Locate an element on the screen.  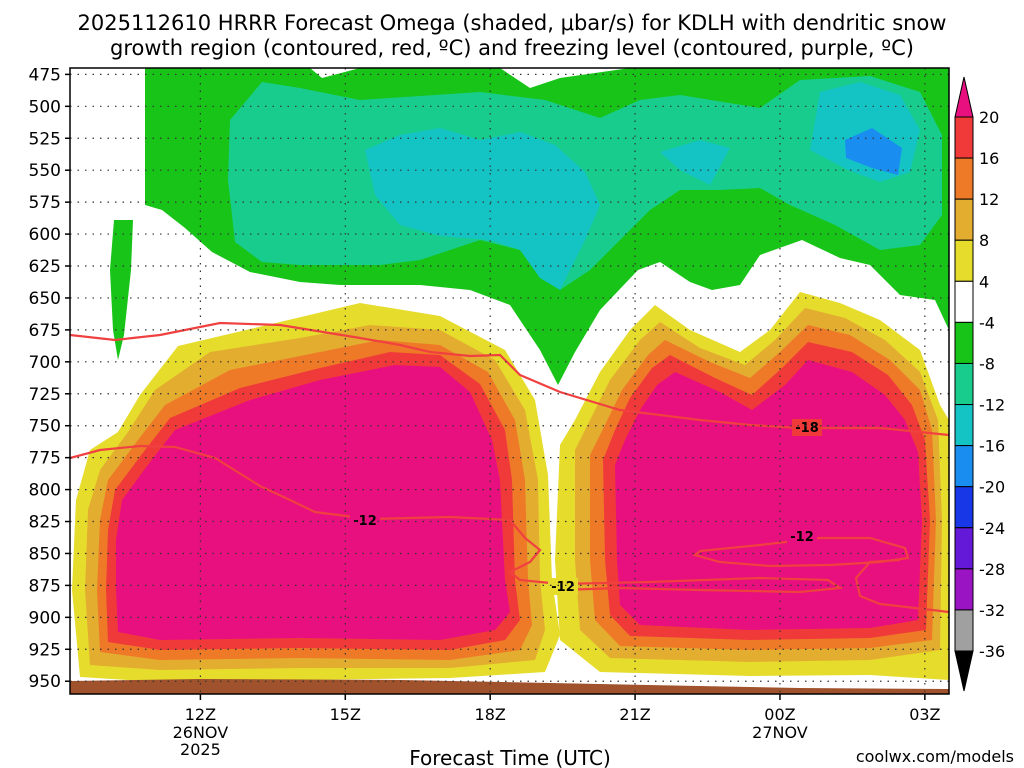
y-tick-label: 525 is located at coordinates (45, 139).